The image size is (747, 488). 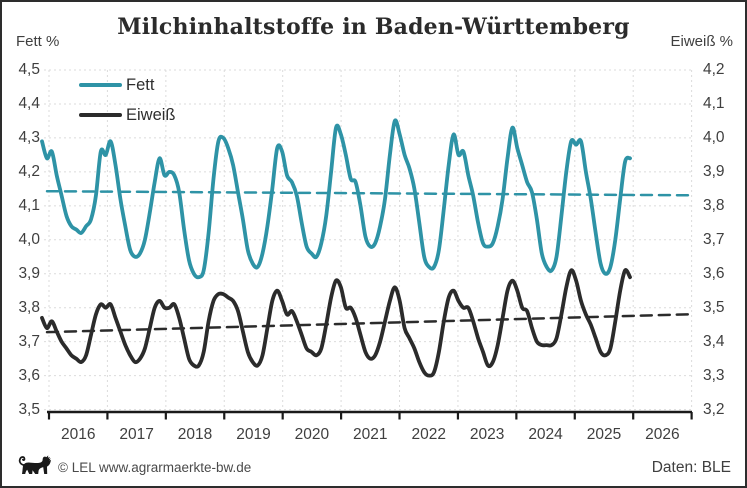 What do you see at coordinates (487, 434) in the screenshot?
I see `x-axis-year-label: 2023` at bounding box center [487, 434].